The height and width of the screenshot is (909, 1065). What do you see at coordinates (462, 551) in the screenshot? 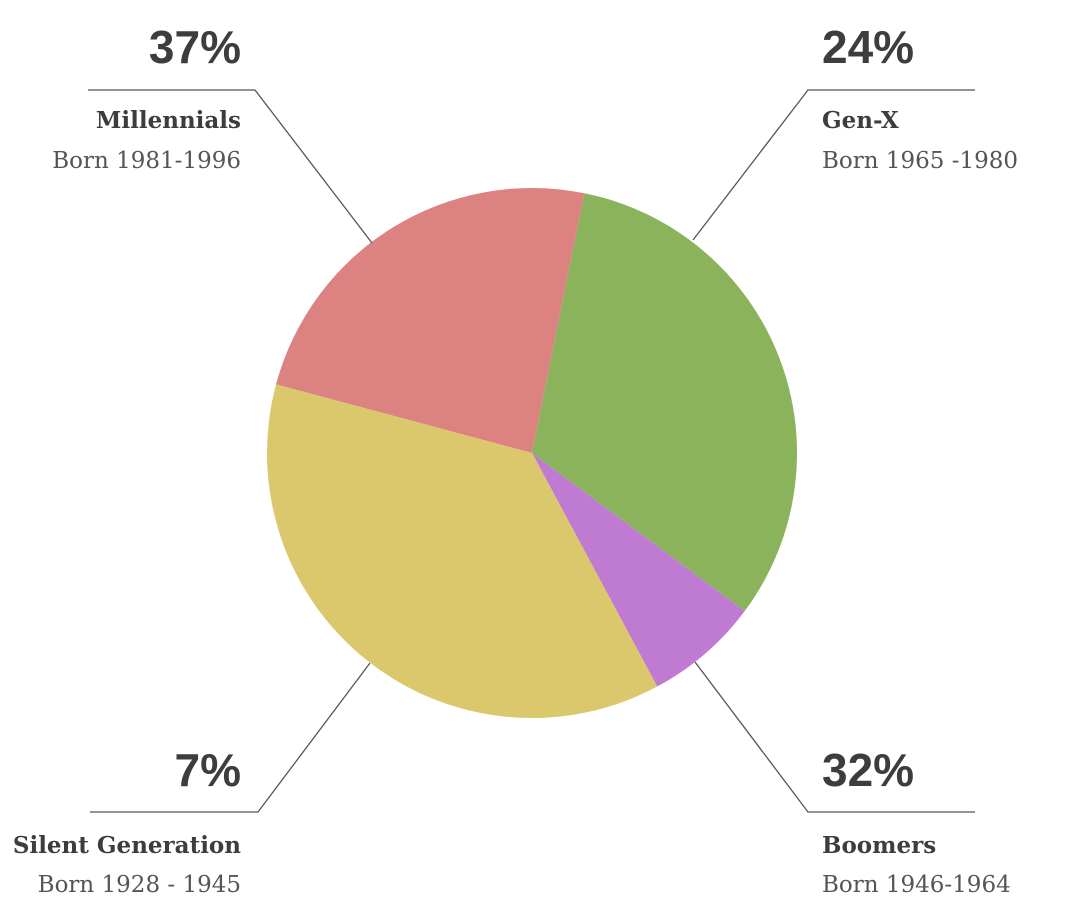
I see `pie-slice-millennials` at bounding box center [462, 551].